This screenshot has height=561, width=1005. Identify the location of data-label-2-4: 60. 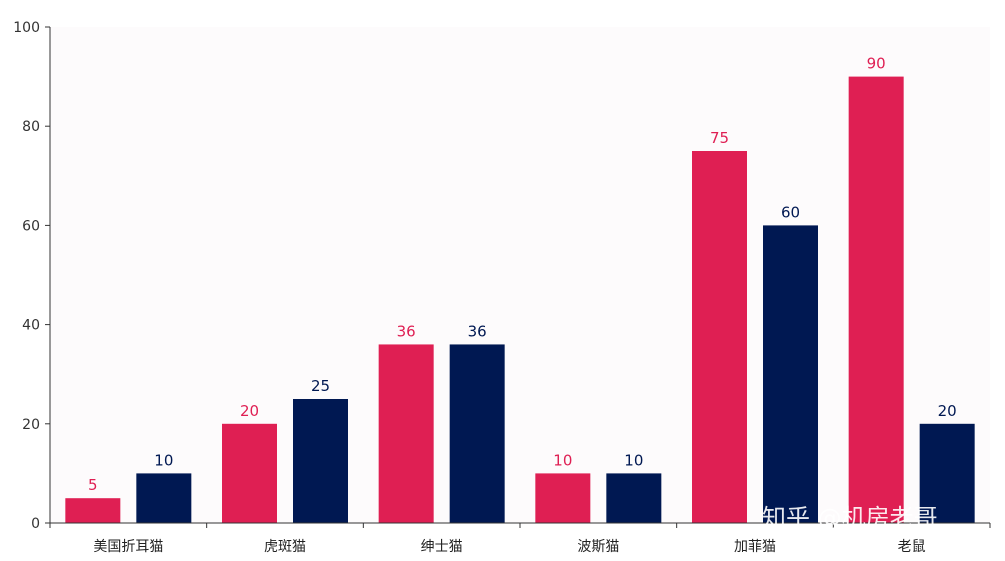
(790, 212).